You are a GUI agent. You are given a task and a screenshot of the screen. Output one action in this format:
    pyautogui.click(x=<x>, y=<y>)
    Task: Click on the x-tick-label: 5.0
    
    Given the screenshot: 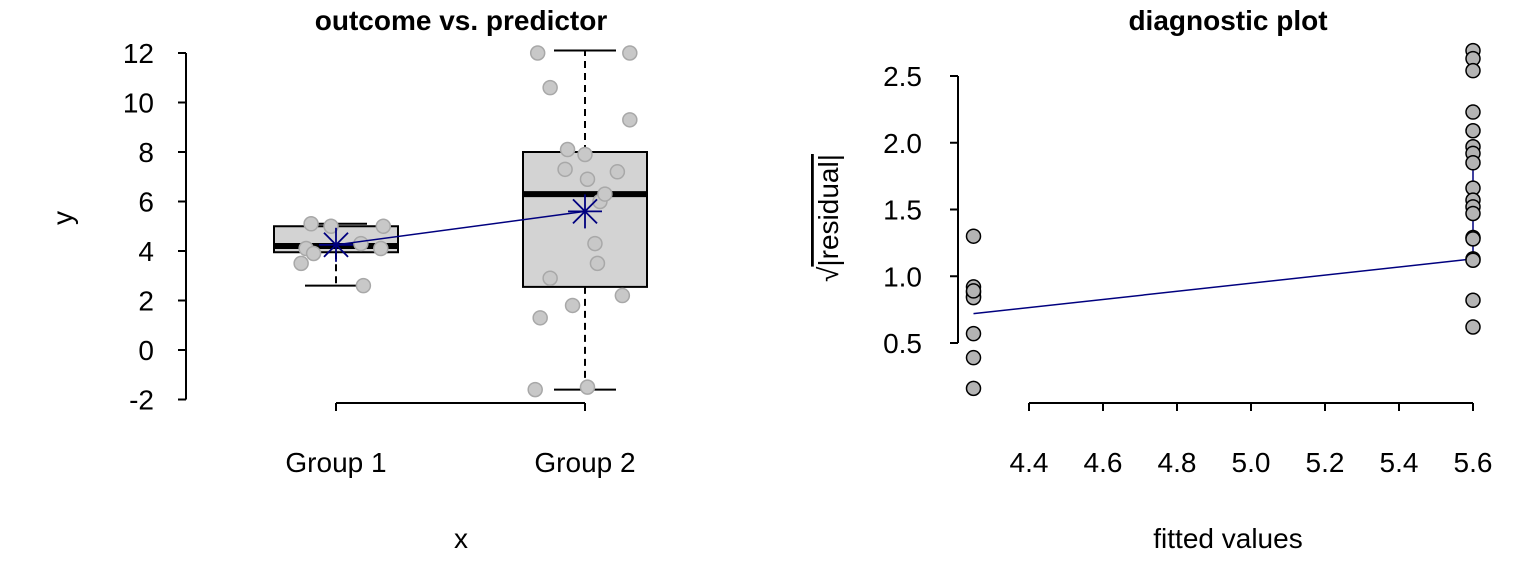 What is the action you would take?
    pyautogui.click(x=1251, y=462)
    